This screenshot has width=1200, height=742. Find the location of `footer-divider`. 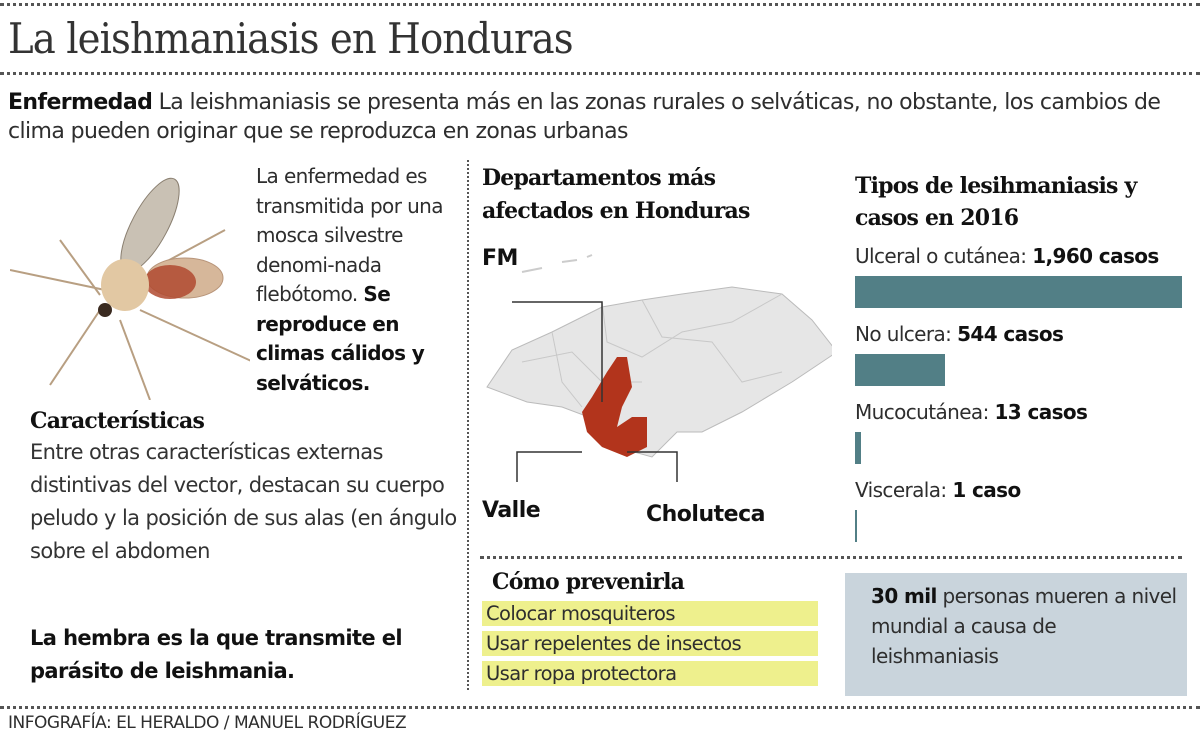

footer-divider is located at coordinates (600, 707).